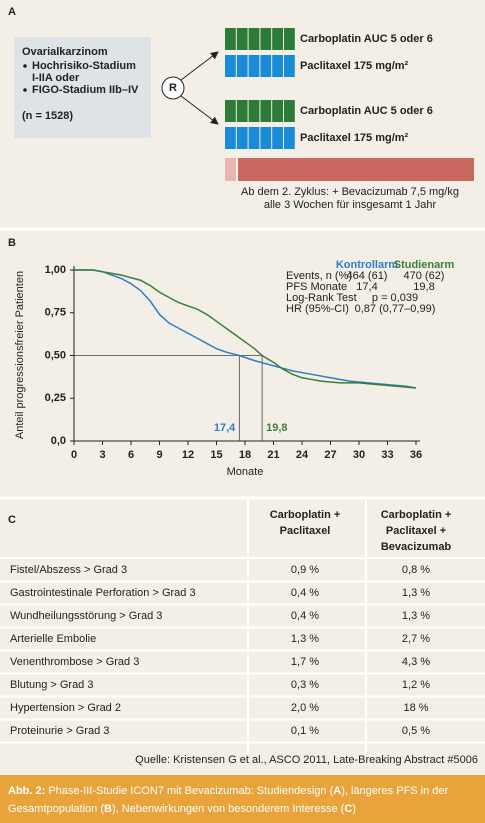 This screenshot has height=823, width=485. What do you see at coordinates (305, 708) in the screenshot?
I see `cell: 2,0 %` at bounding box center [305, 708].